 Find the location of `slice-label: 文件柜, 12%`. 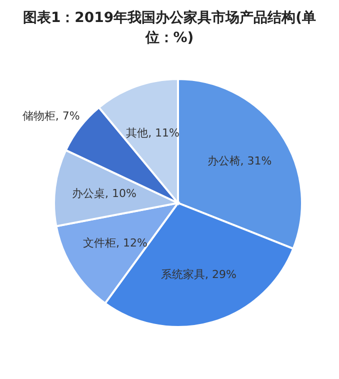

slice-label: 文件柜, 12% is located at coordinates (115, 243).